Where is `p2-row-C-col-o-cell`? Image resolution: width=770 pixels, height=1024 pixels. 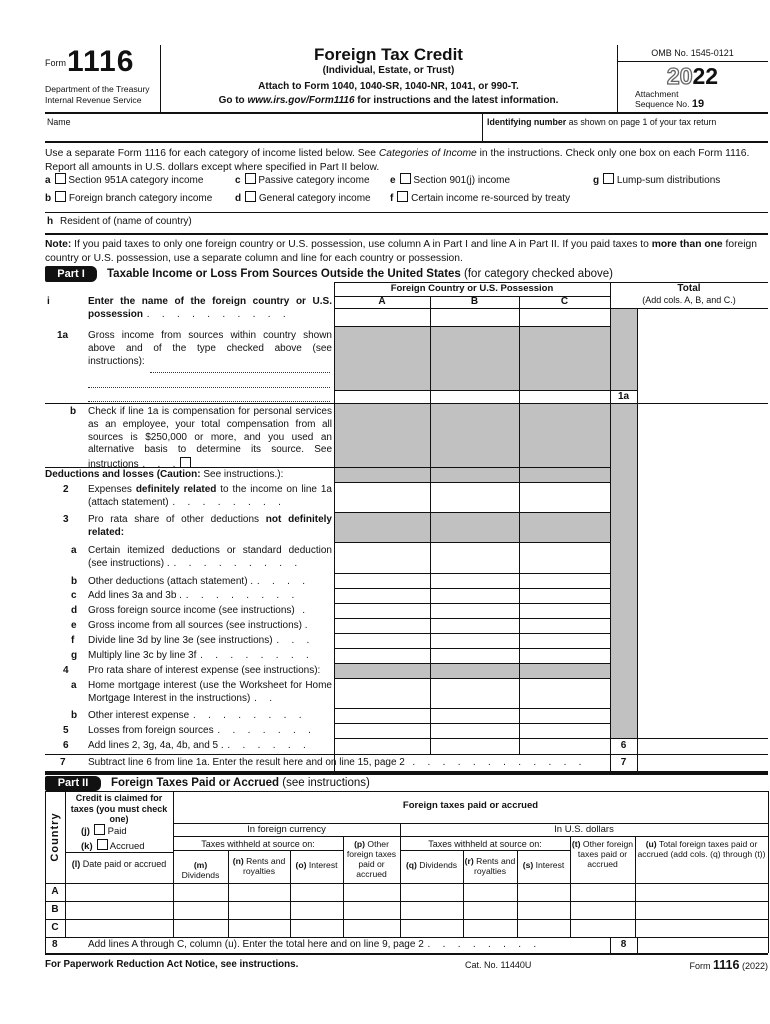 p2-row-C-col-o-cell is located at coordinates (316, 928).